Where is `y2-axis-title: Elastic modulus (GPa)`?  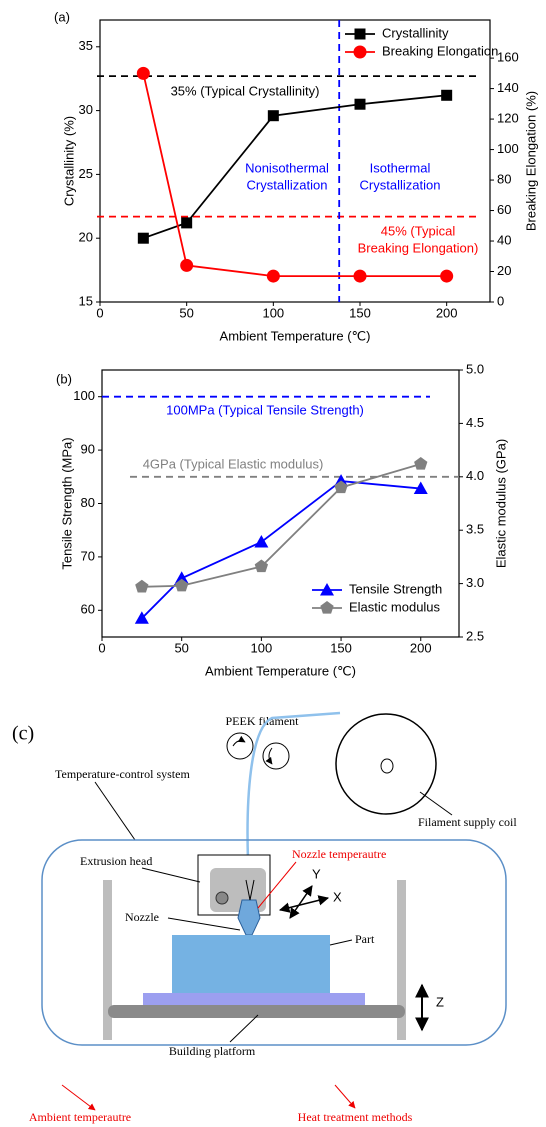
y2-axis-title: Elastic modulus (GPa) is located at coordinates (500, 503).